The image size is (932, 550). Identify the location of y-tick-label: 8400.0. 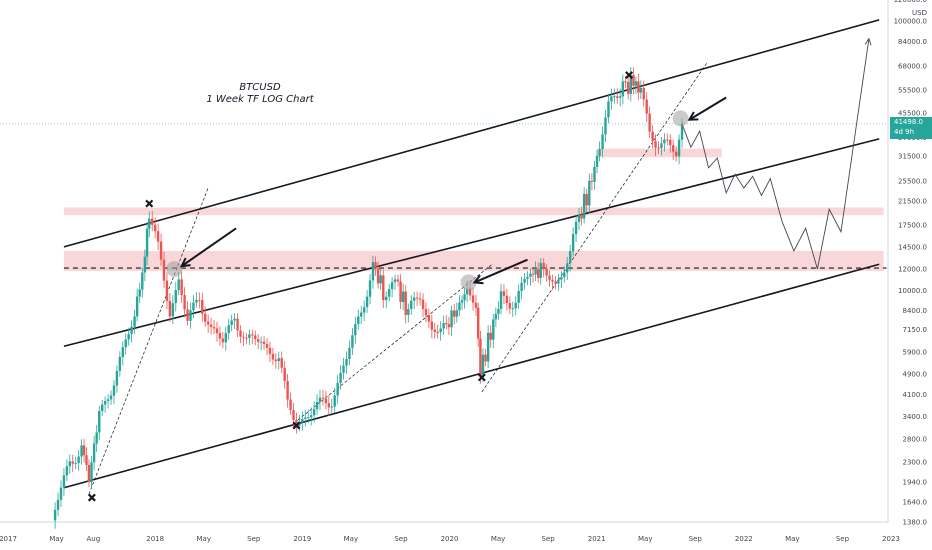
(915, 311).